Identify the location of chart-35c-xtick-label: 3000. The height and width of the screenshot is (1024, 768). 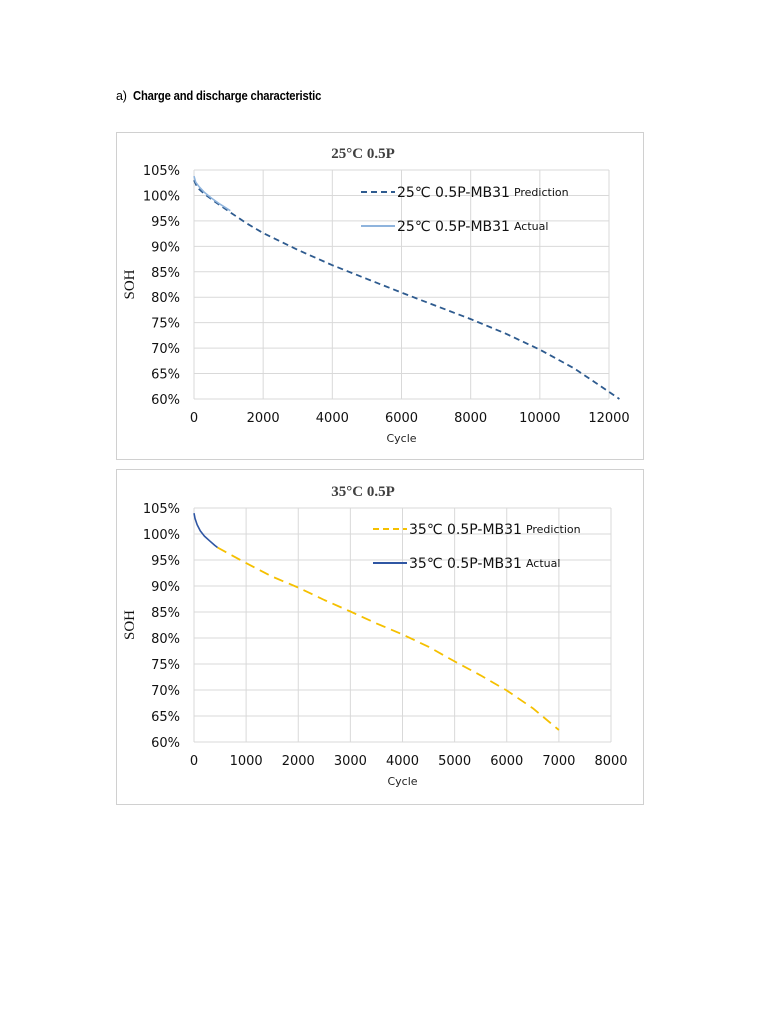
(350, 761).